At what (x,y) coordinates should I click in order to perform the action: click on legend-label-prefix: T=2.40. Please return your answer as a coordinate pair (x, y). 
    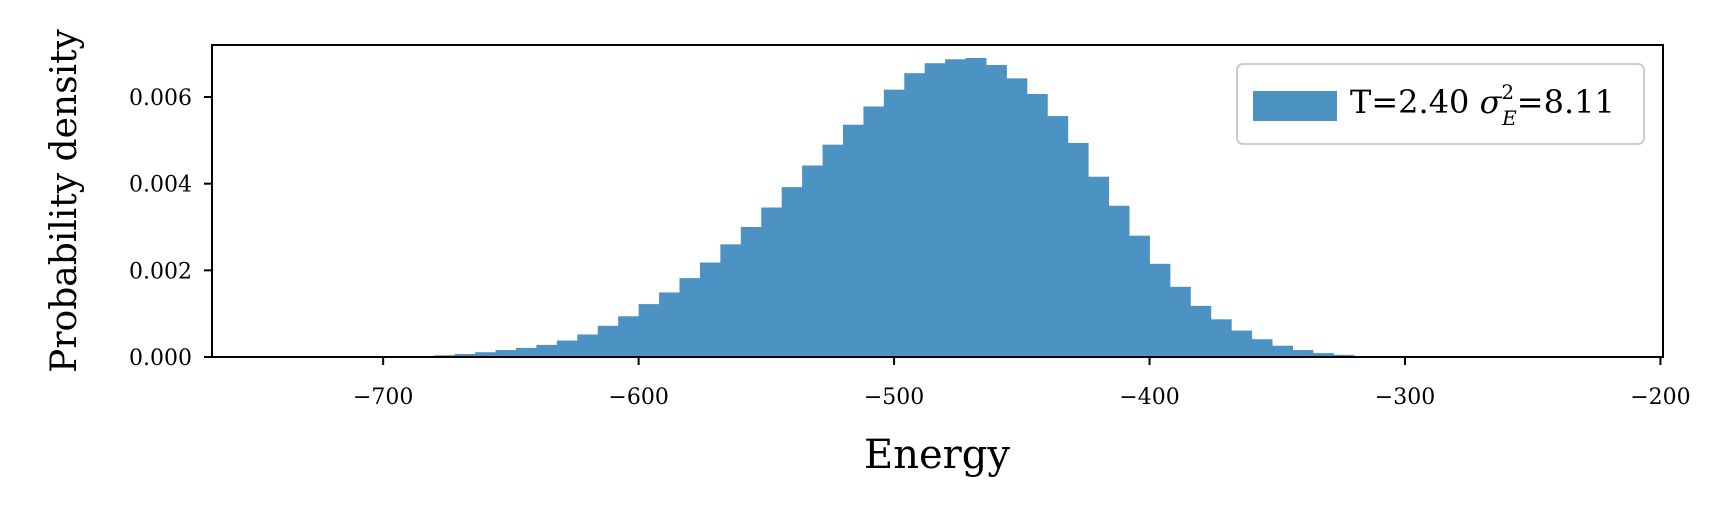
    Looking at the image, I should click on (1415, 102).